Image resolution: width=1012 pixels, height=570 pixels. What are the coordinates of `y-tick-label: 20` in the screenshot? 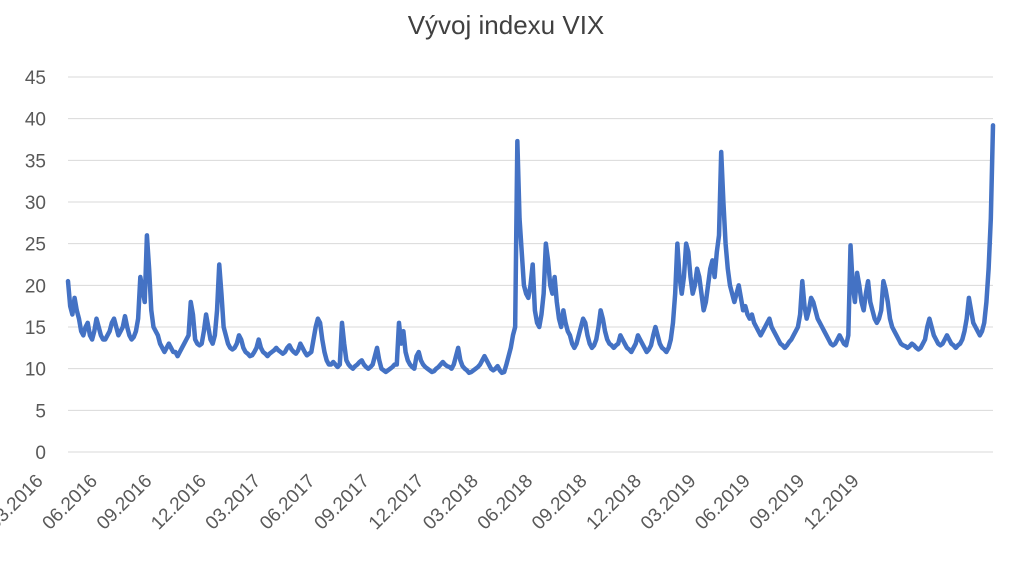 It's located at (35, 286).